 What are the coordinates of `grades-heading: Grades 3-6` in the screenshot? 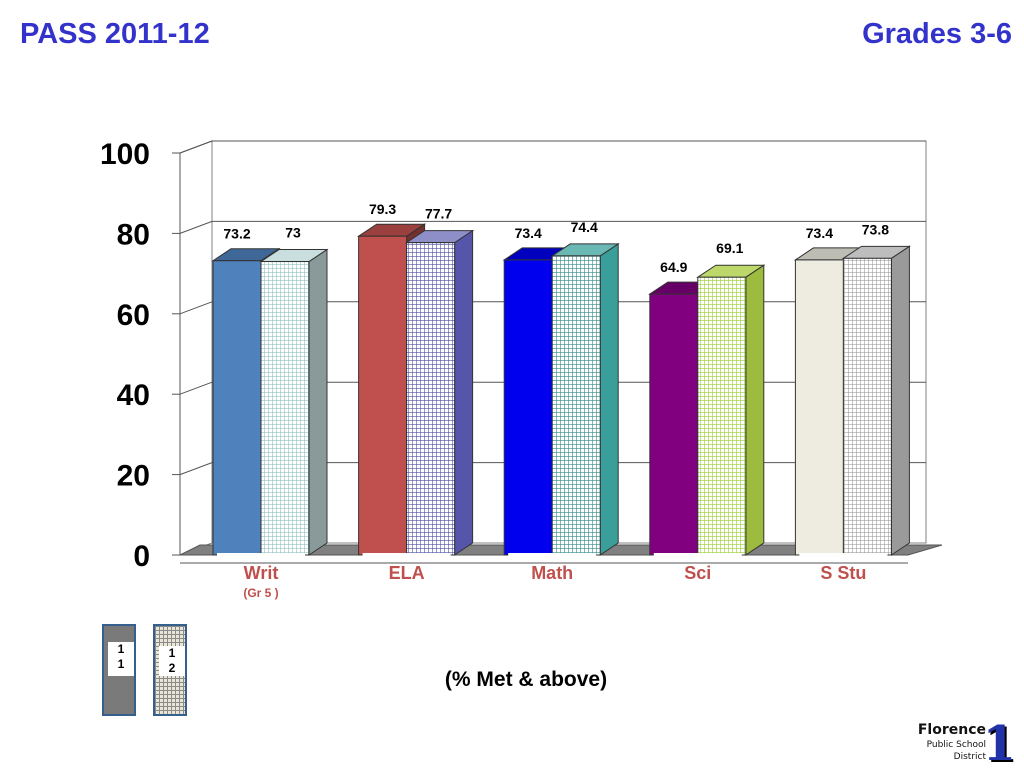 It's located at (937, 34).